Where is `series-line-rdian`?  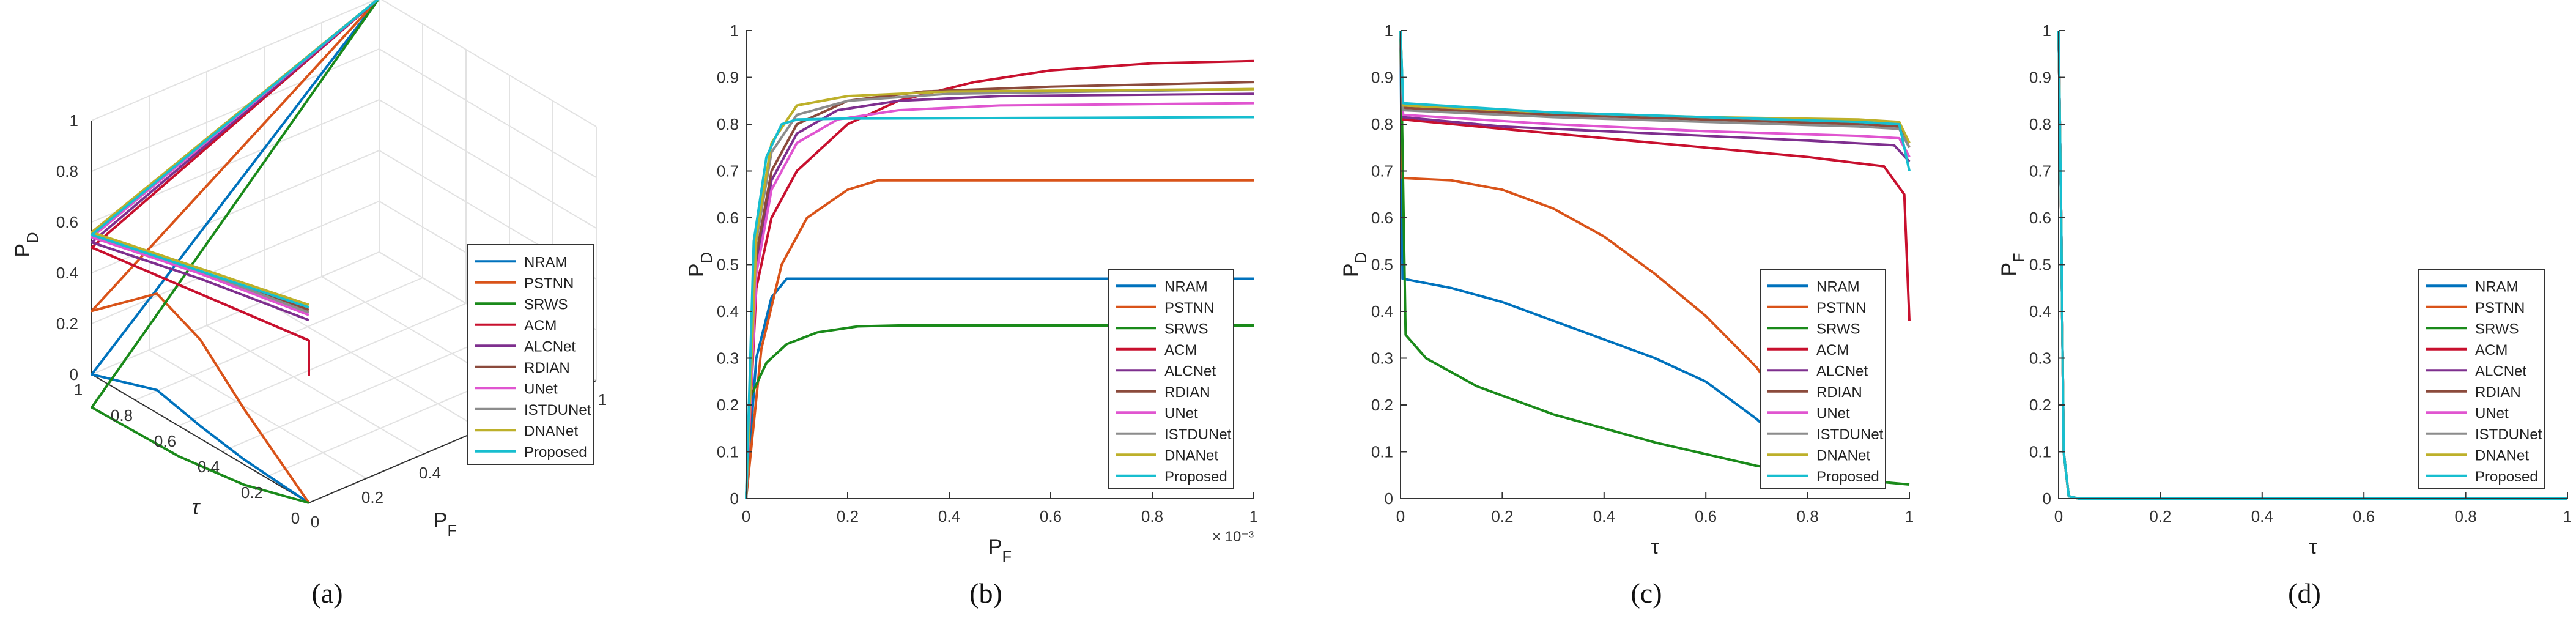
series-line-rdian is located at coordinates (999, 290).